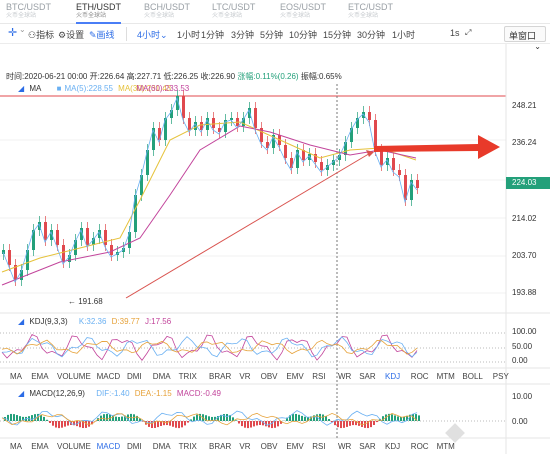 This screenshot has height=454, width=550. What do you see at coordinates (337, 35) in the screenshot?
I see `interval-15m: 15分钟` at bounding box center [337, 35].